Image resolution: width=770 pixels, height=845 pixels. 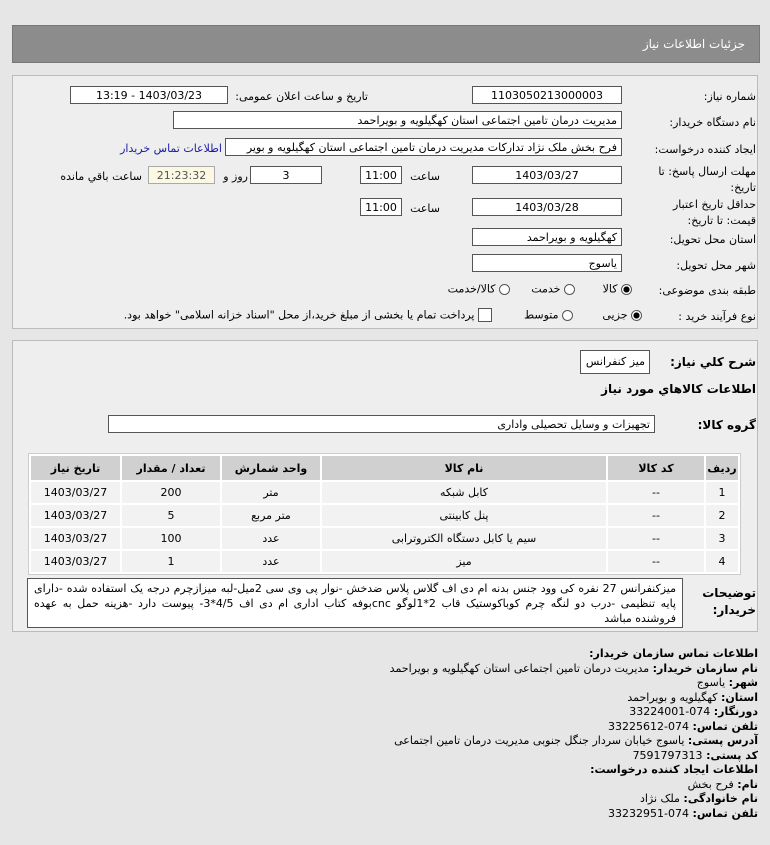 I want to click on table-row: 4 -- میز عدد 1 1403/03/27, so click(x=384, y=561).